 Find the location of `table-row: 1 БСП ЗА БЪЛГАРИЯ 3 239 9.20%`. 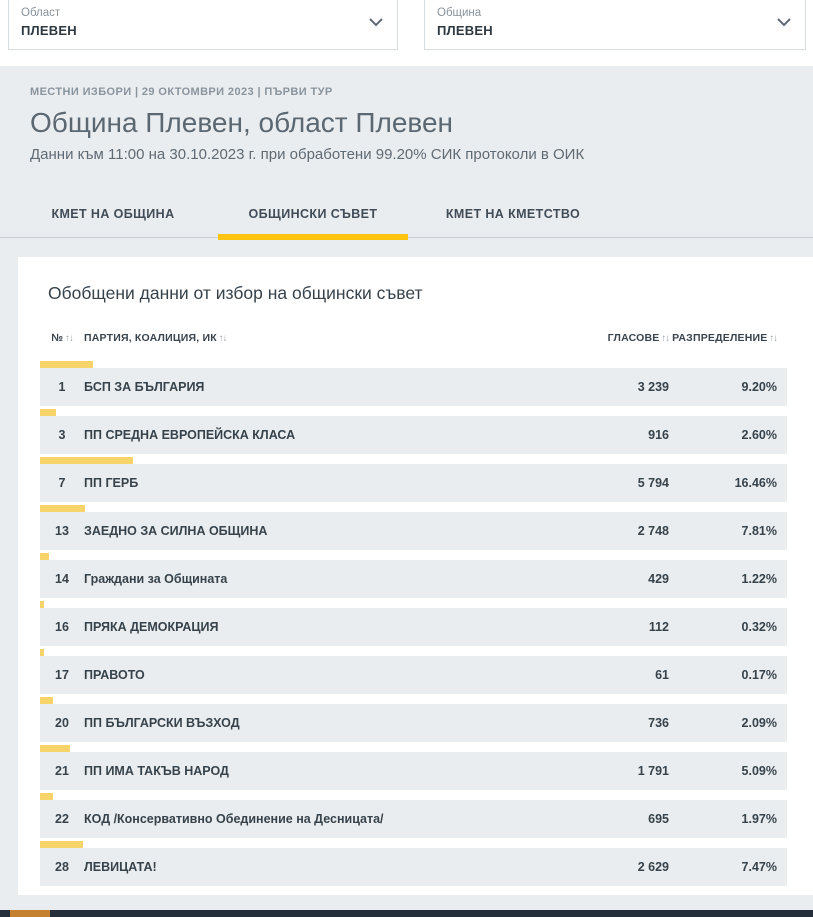

table-row: 1 БСП ЗА БЪЛГАРИЯ 3 239 9.20% is located at coordinates (413, 383).